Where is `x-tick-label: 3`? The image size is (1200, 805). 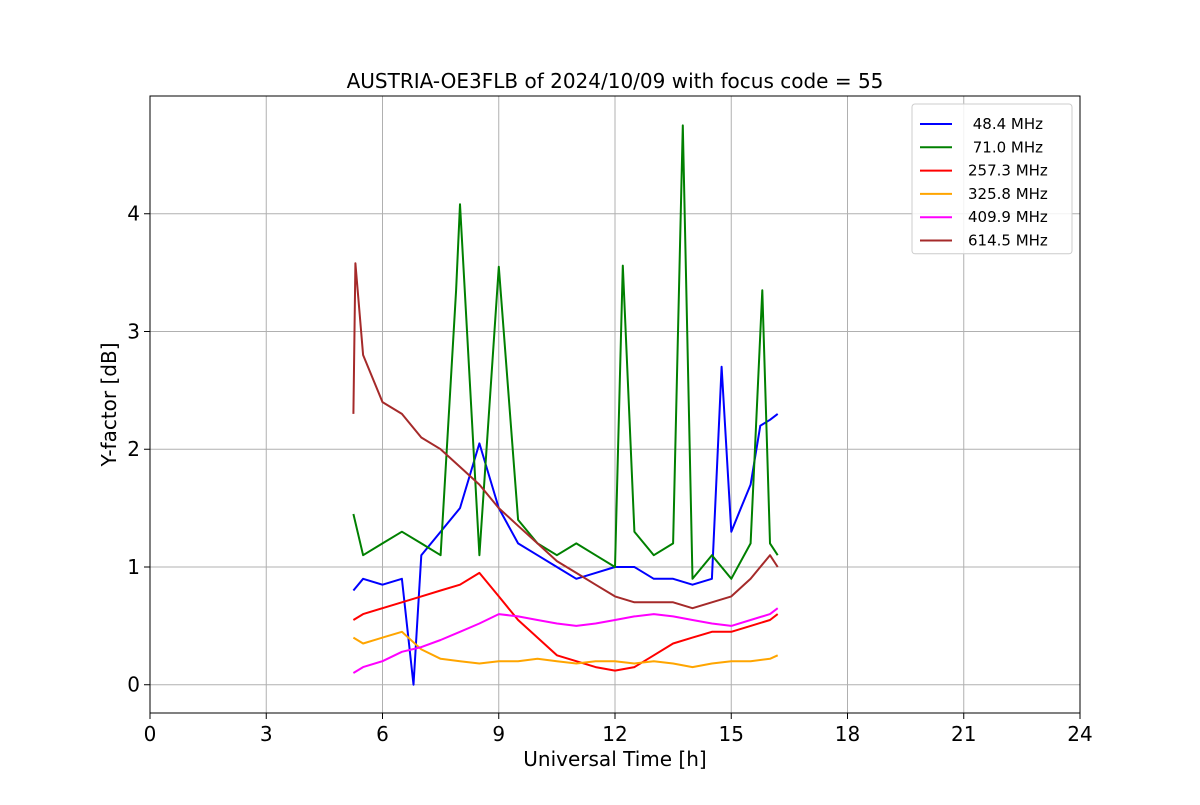
x-tick-label: 3 is located at coordinates (266, 734).